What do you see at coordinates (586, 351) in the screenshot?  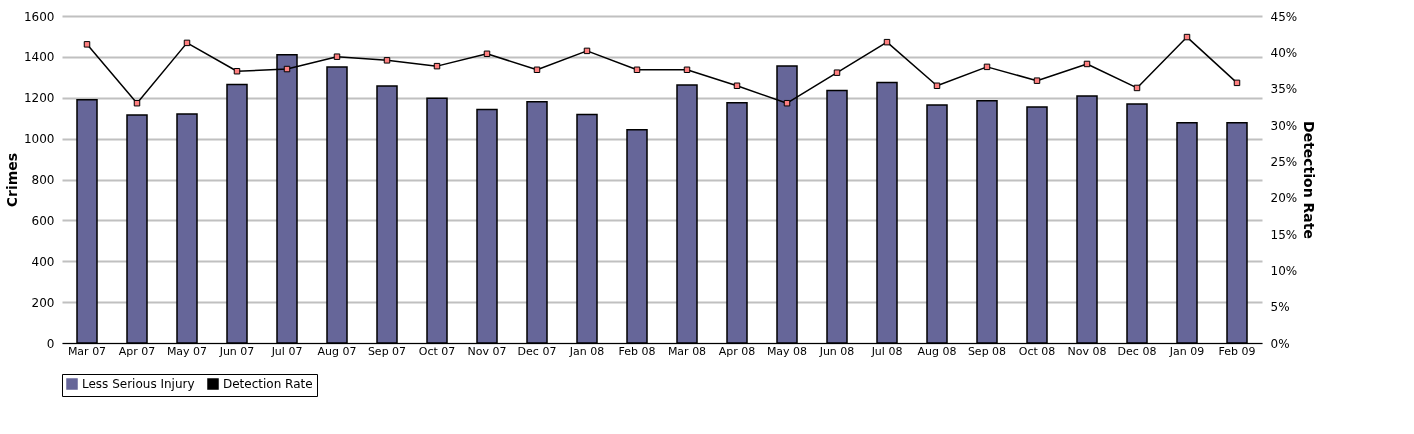 I see `x-tick-label: Jan 08` at bounding box center [586, 351].